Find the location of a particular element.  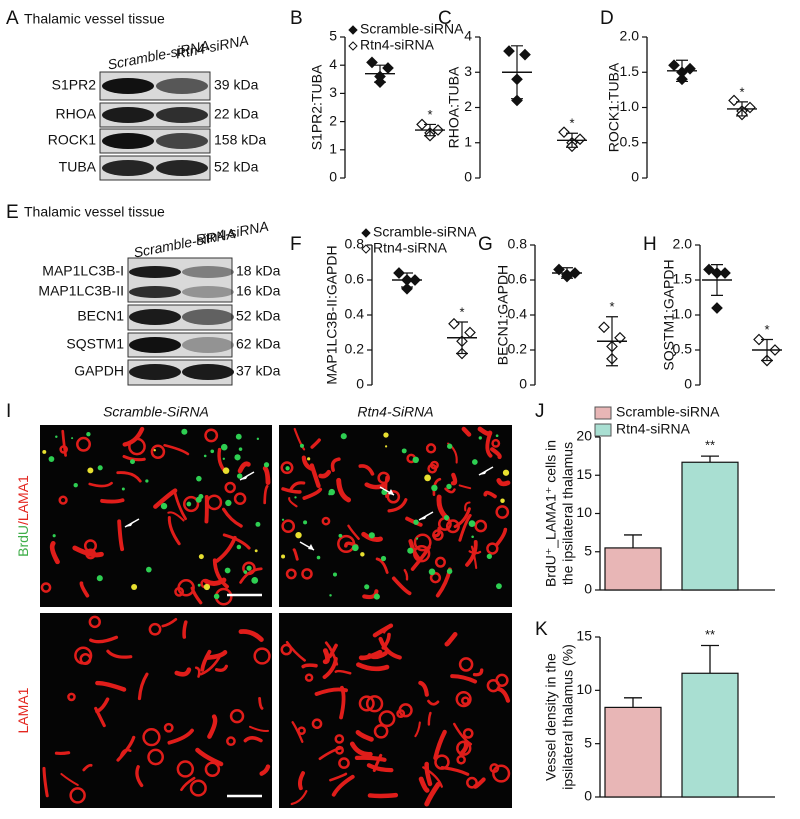

row-label: LAMA1 is located at coordinates (23, 710).